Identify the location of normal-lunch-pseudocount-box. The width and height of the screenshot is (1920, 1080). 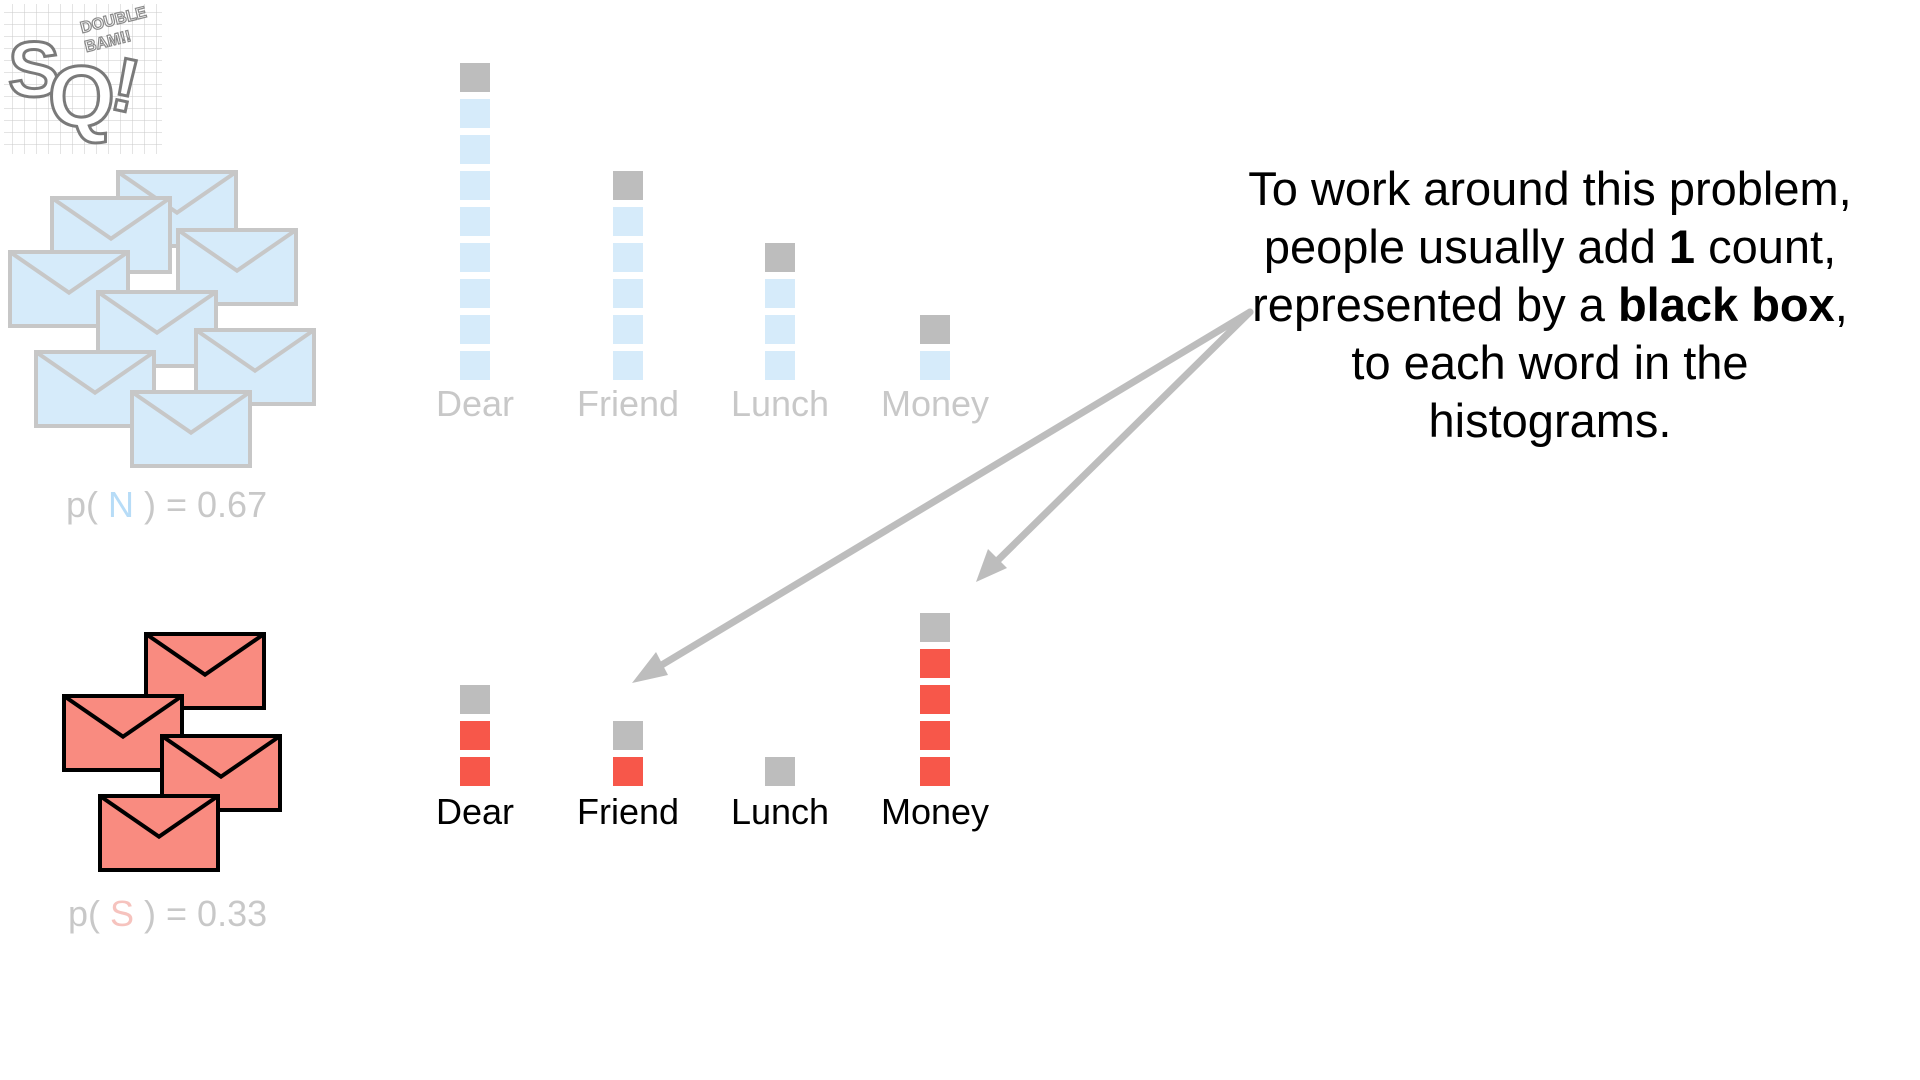
(780, 257).